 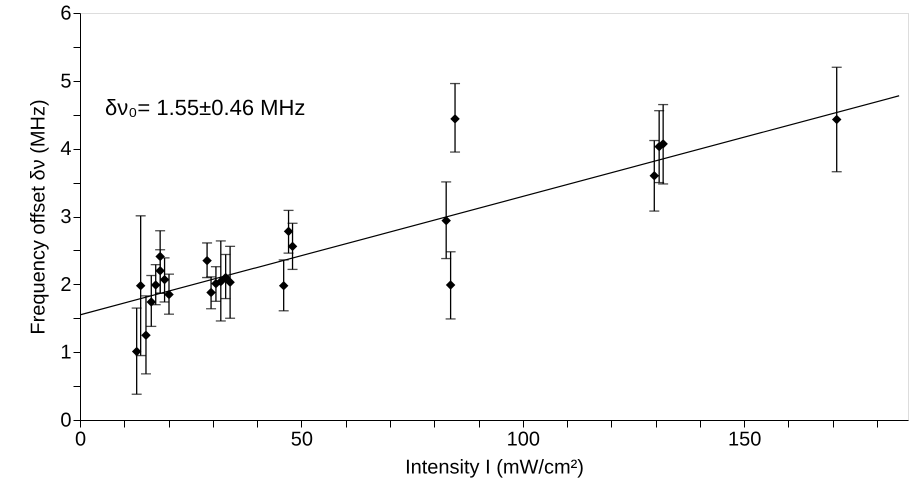 I want to click on x-tick-label: 0, so click(x=80, y=439).